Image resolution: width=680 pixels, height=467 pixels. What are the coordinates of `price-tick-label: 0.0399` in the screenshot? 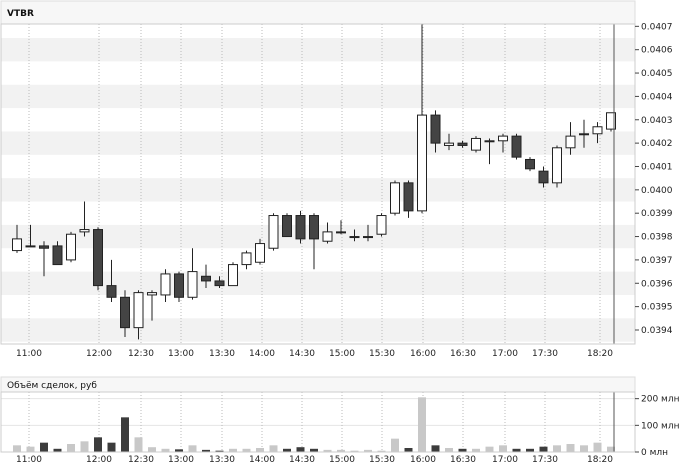 It's located at (657, 214).